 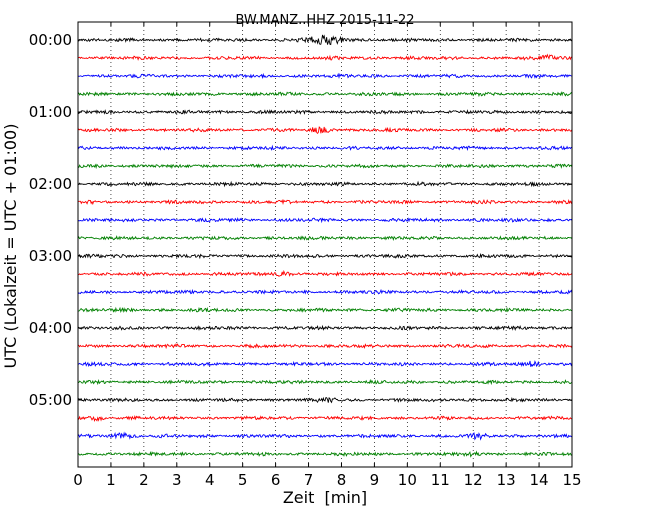 I want to click on chart-title: BW.MANZ..HHZ 2015-11-22, so click(x=324, y=20).